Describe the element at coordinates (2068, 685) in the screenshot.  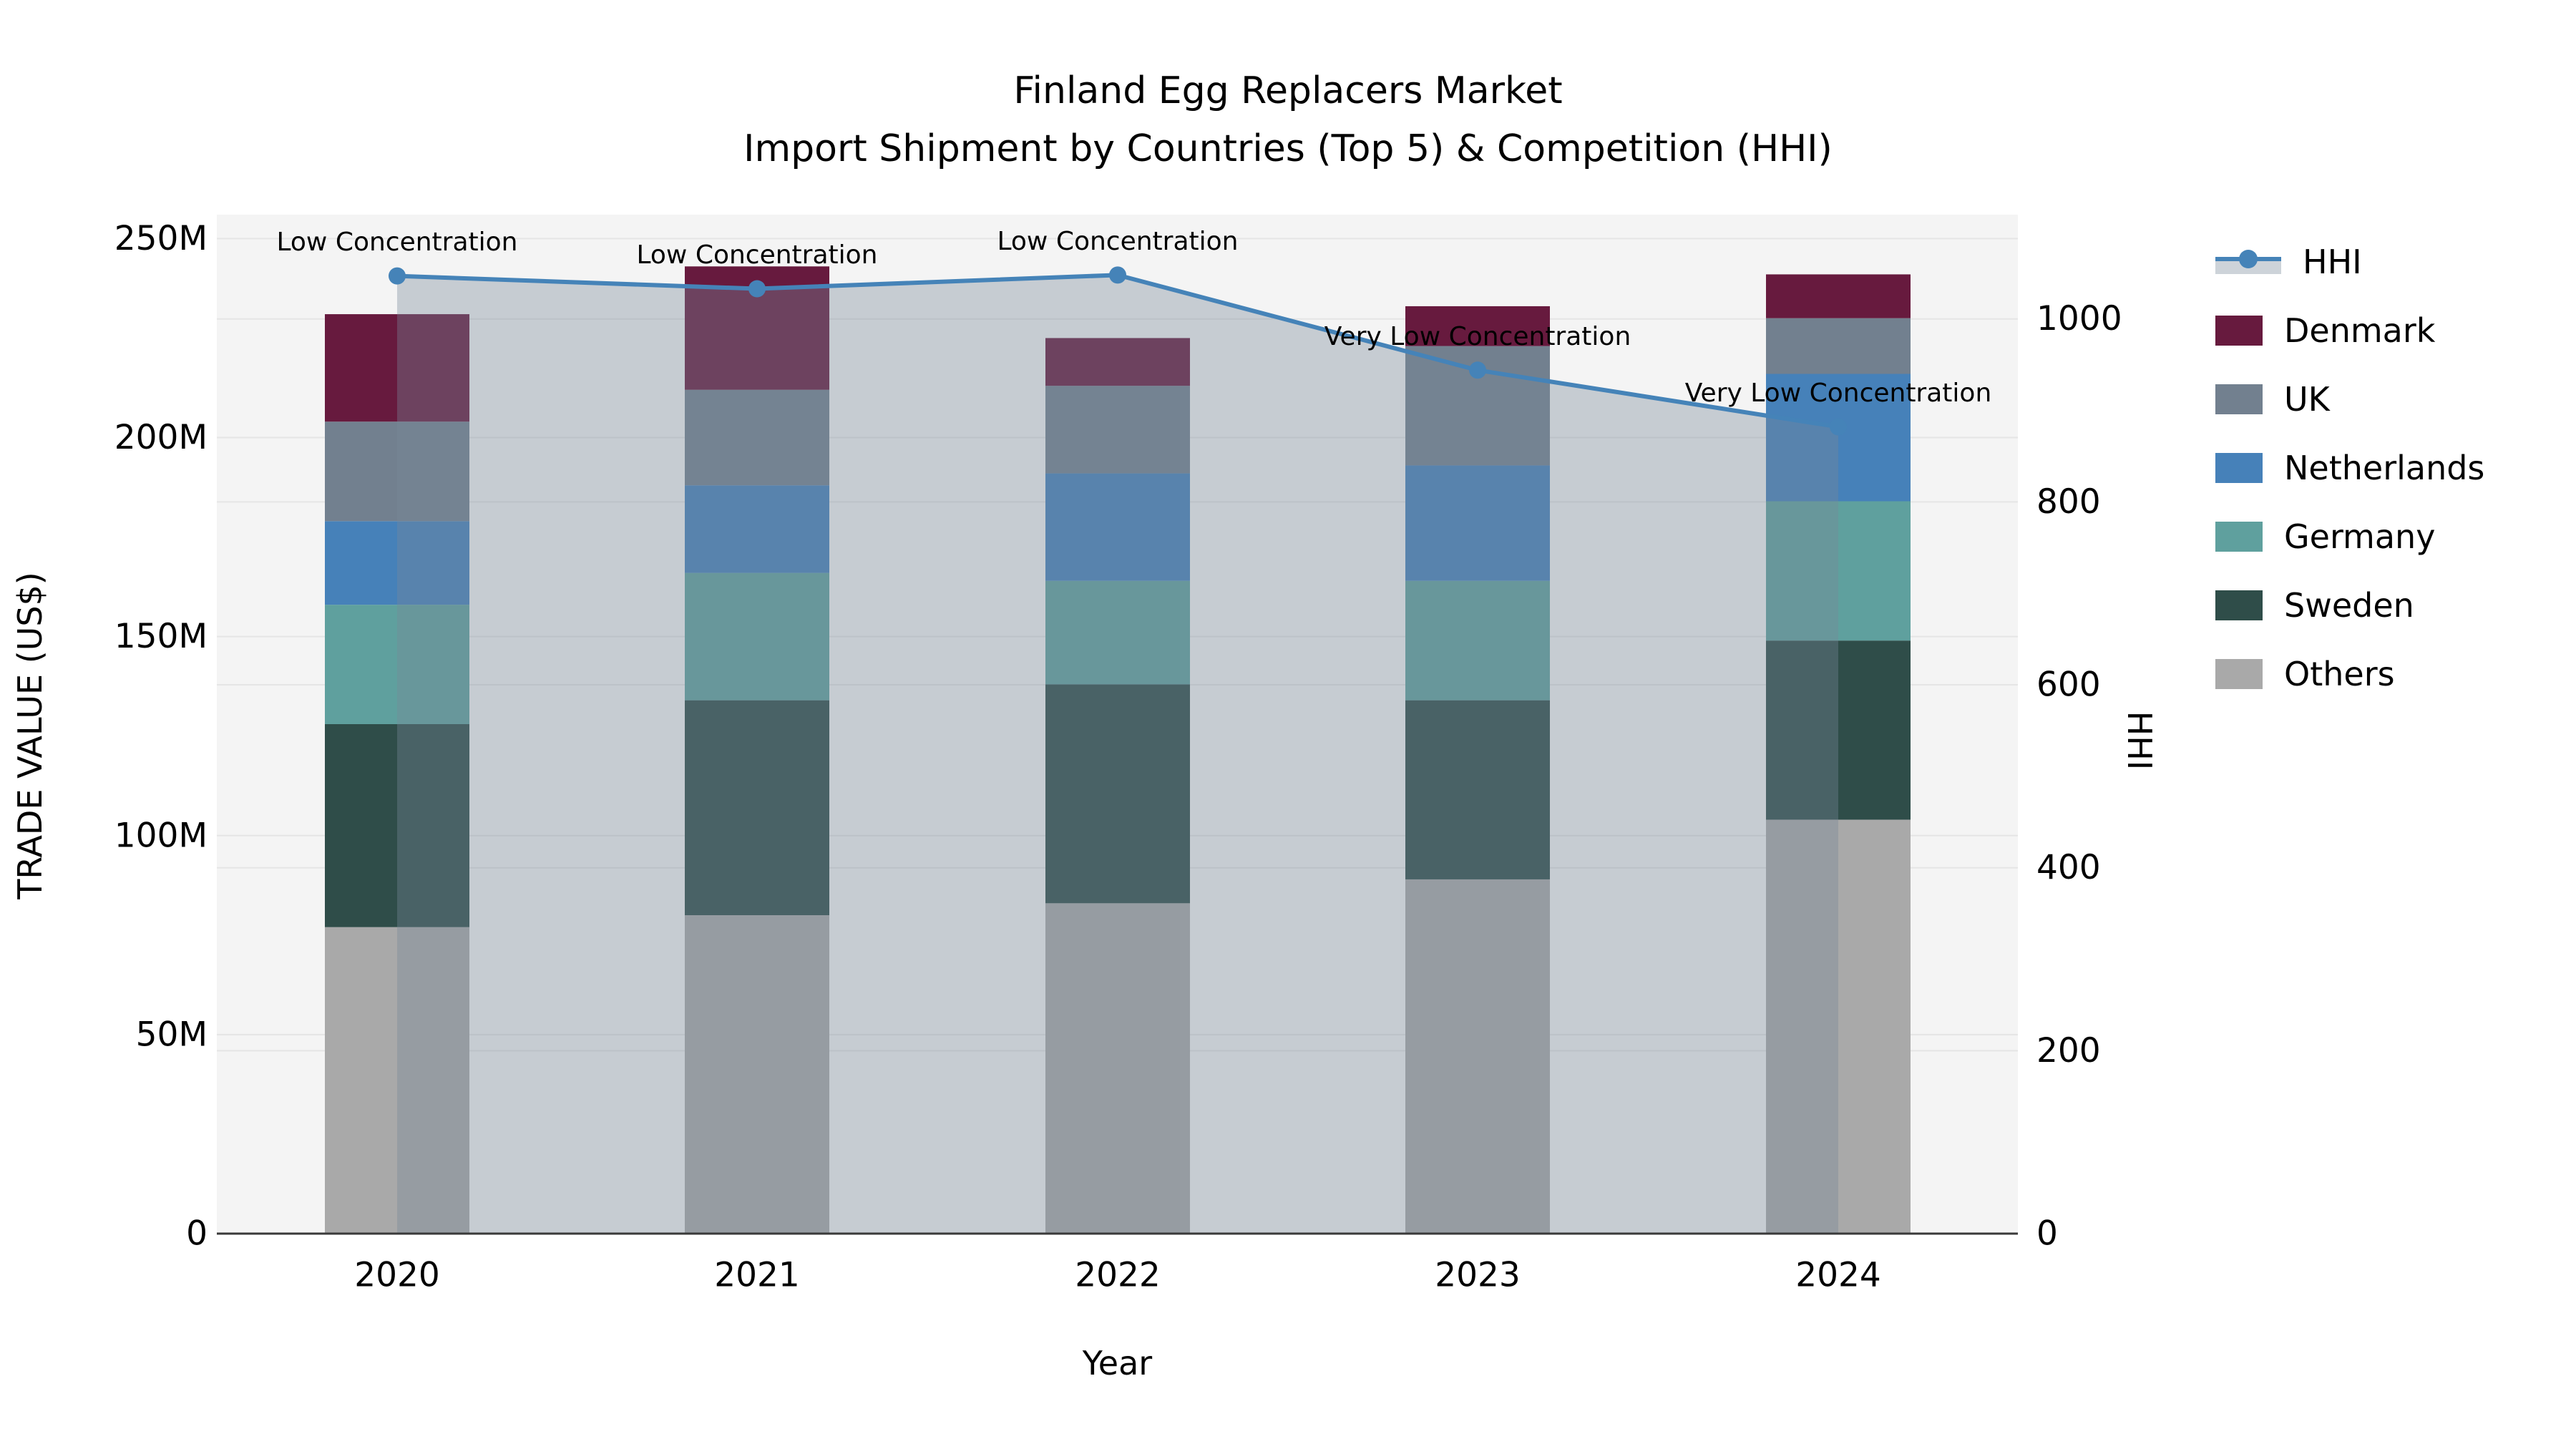
I see `tick-right-600: 600` at that location.